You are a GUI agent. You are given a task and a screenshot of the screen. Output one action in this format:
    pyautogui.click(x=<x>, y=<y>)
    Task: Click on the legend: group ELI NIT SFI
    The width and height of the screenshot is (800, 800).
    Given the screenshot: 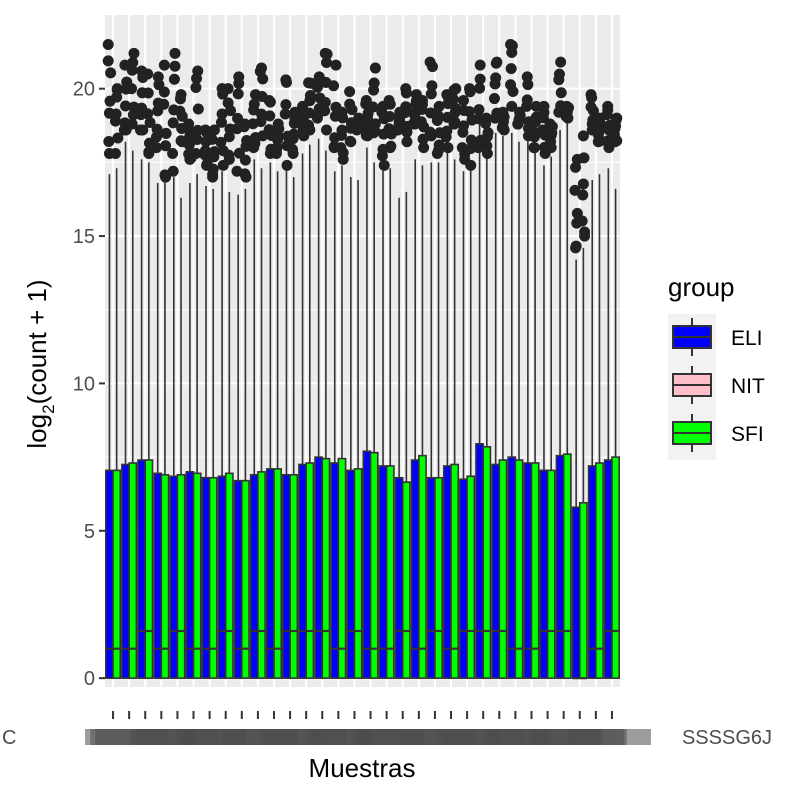 What is the action you would take?
    pyautogui.click(x=716, y=366)
    